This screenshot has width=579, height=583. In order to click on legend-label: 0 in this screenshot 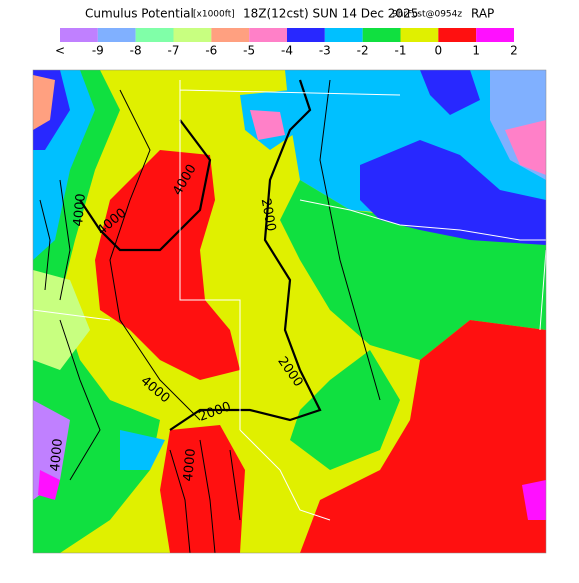, I will do `click(439, 51)`.